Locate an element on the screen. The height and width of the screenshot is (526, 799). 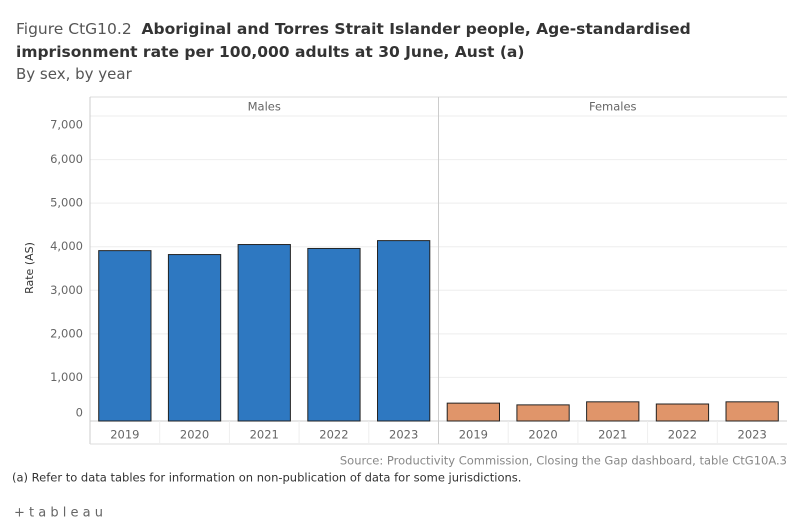
brand-logo: + t a b l e a u is located at coordinates (58, 513).